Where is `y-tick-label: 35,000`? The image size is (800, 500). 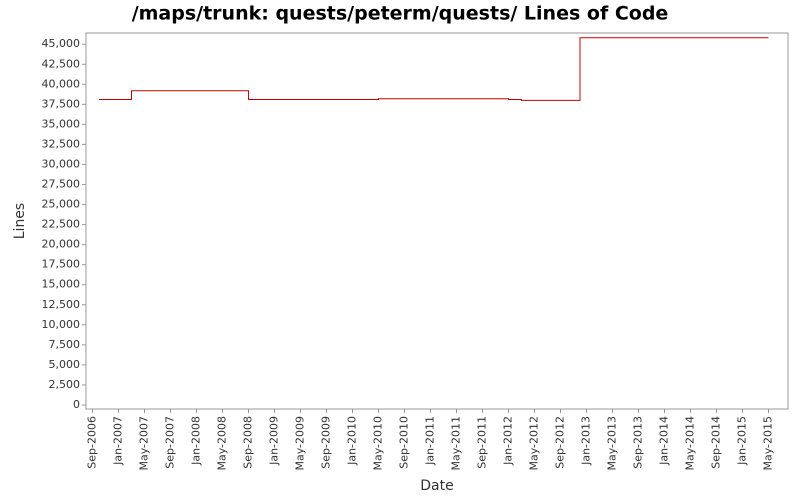 y-tick-label: 35,000 is located at coordinates (61, 123).